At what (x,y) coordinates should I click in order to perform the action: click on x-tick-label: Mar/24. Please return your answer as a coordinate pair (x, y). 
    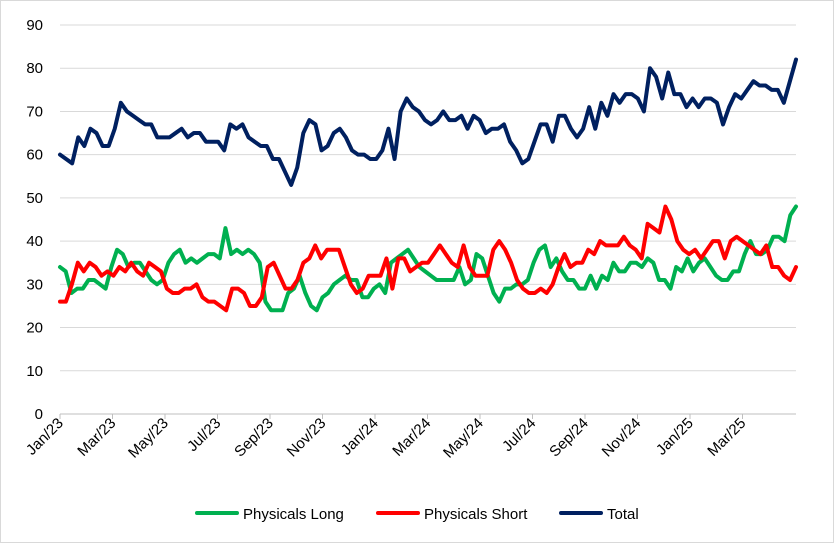
    Looking at the image, I should click on (411, 437).